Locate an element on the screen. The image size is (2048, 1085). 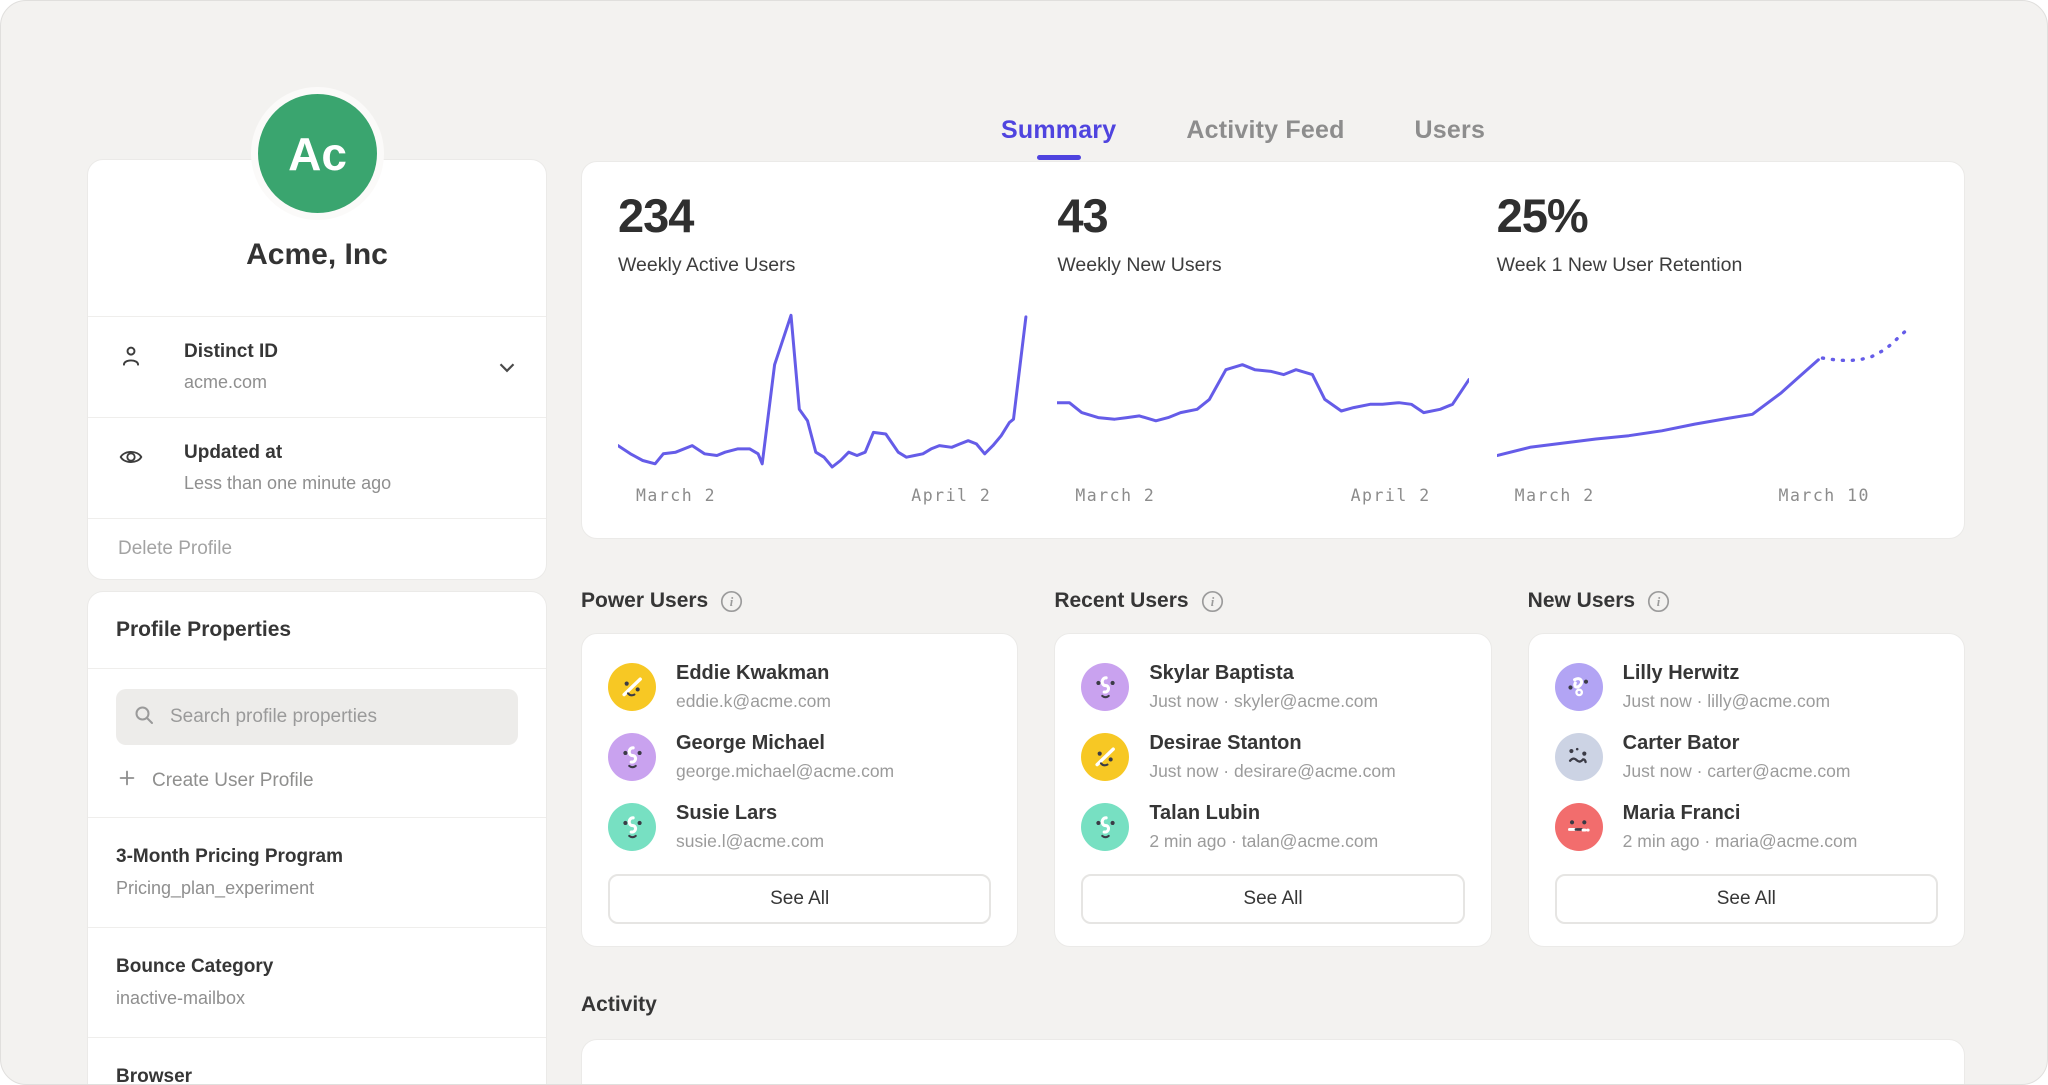
user-meta: Just now · lilly@acme.com is located at coordinates (1726, 701).